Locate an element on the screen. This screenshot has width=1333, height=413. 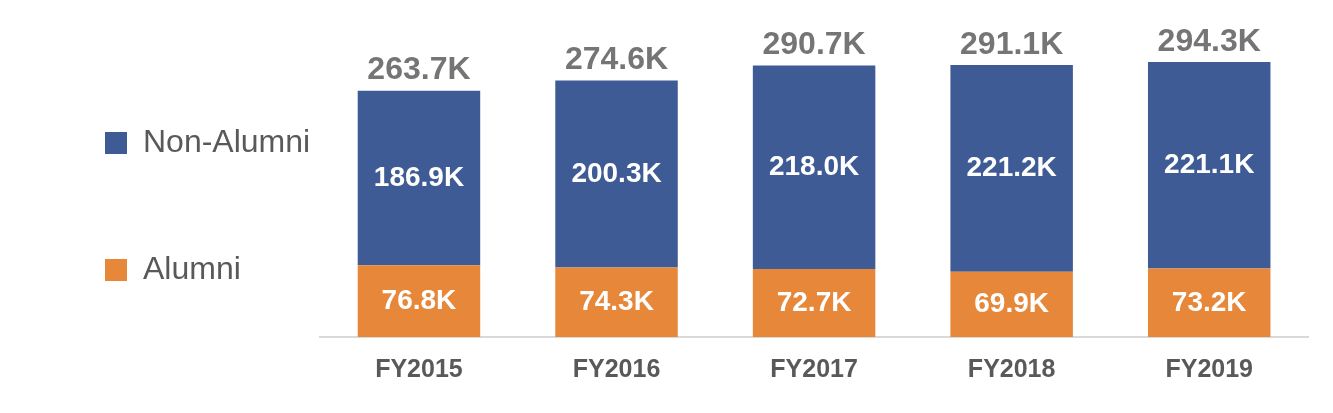
data-label: 218.0K is located at coordinates (814, 165).